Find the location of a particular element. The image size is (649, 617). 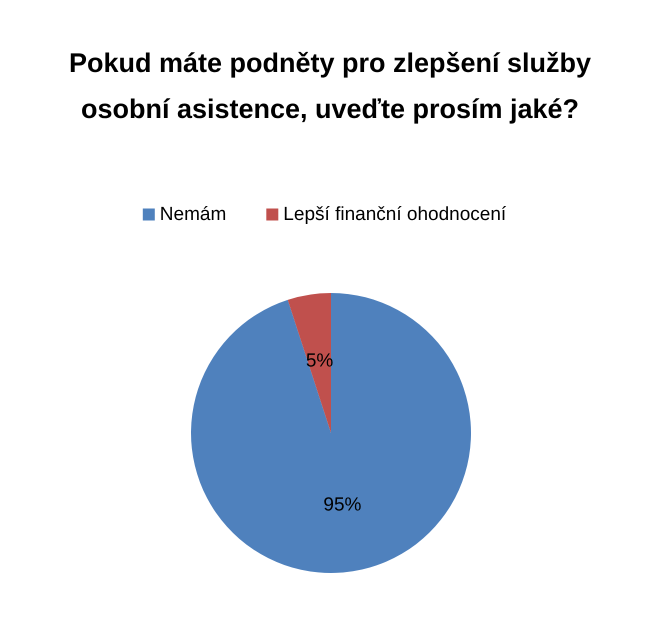

legend-label: Nemám is located at coordinates (193, 214).